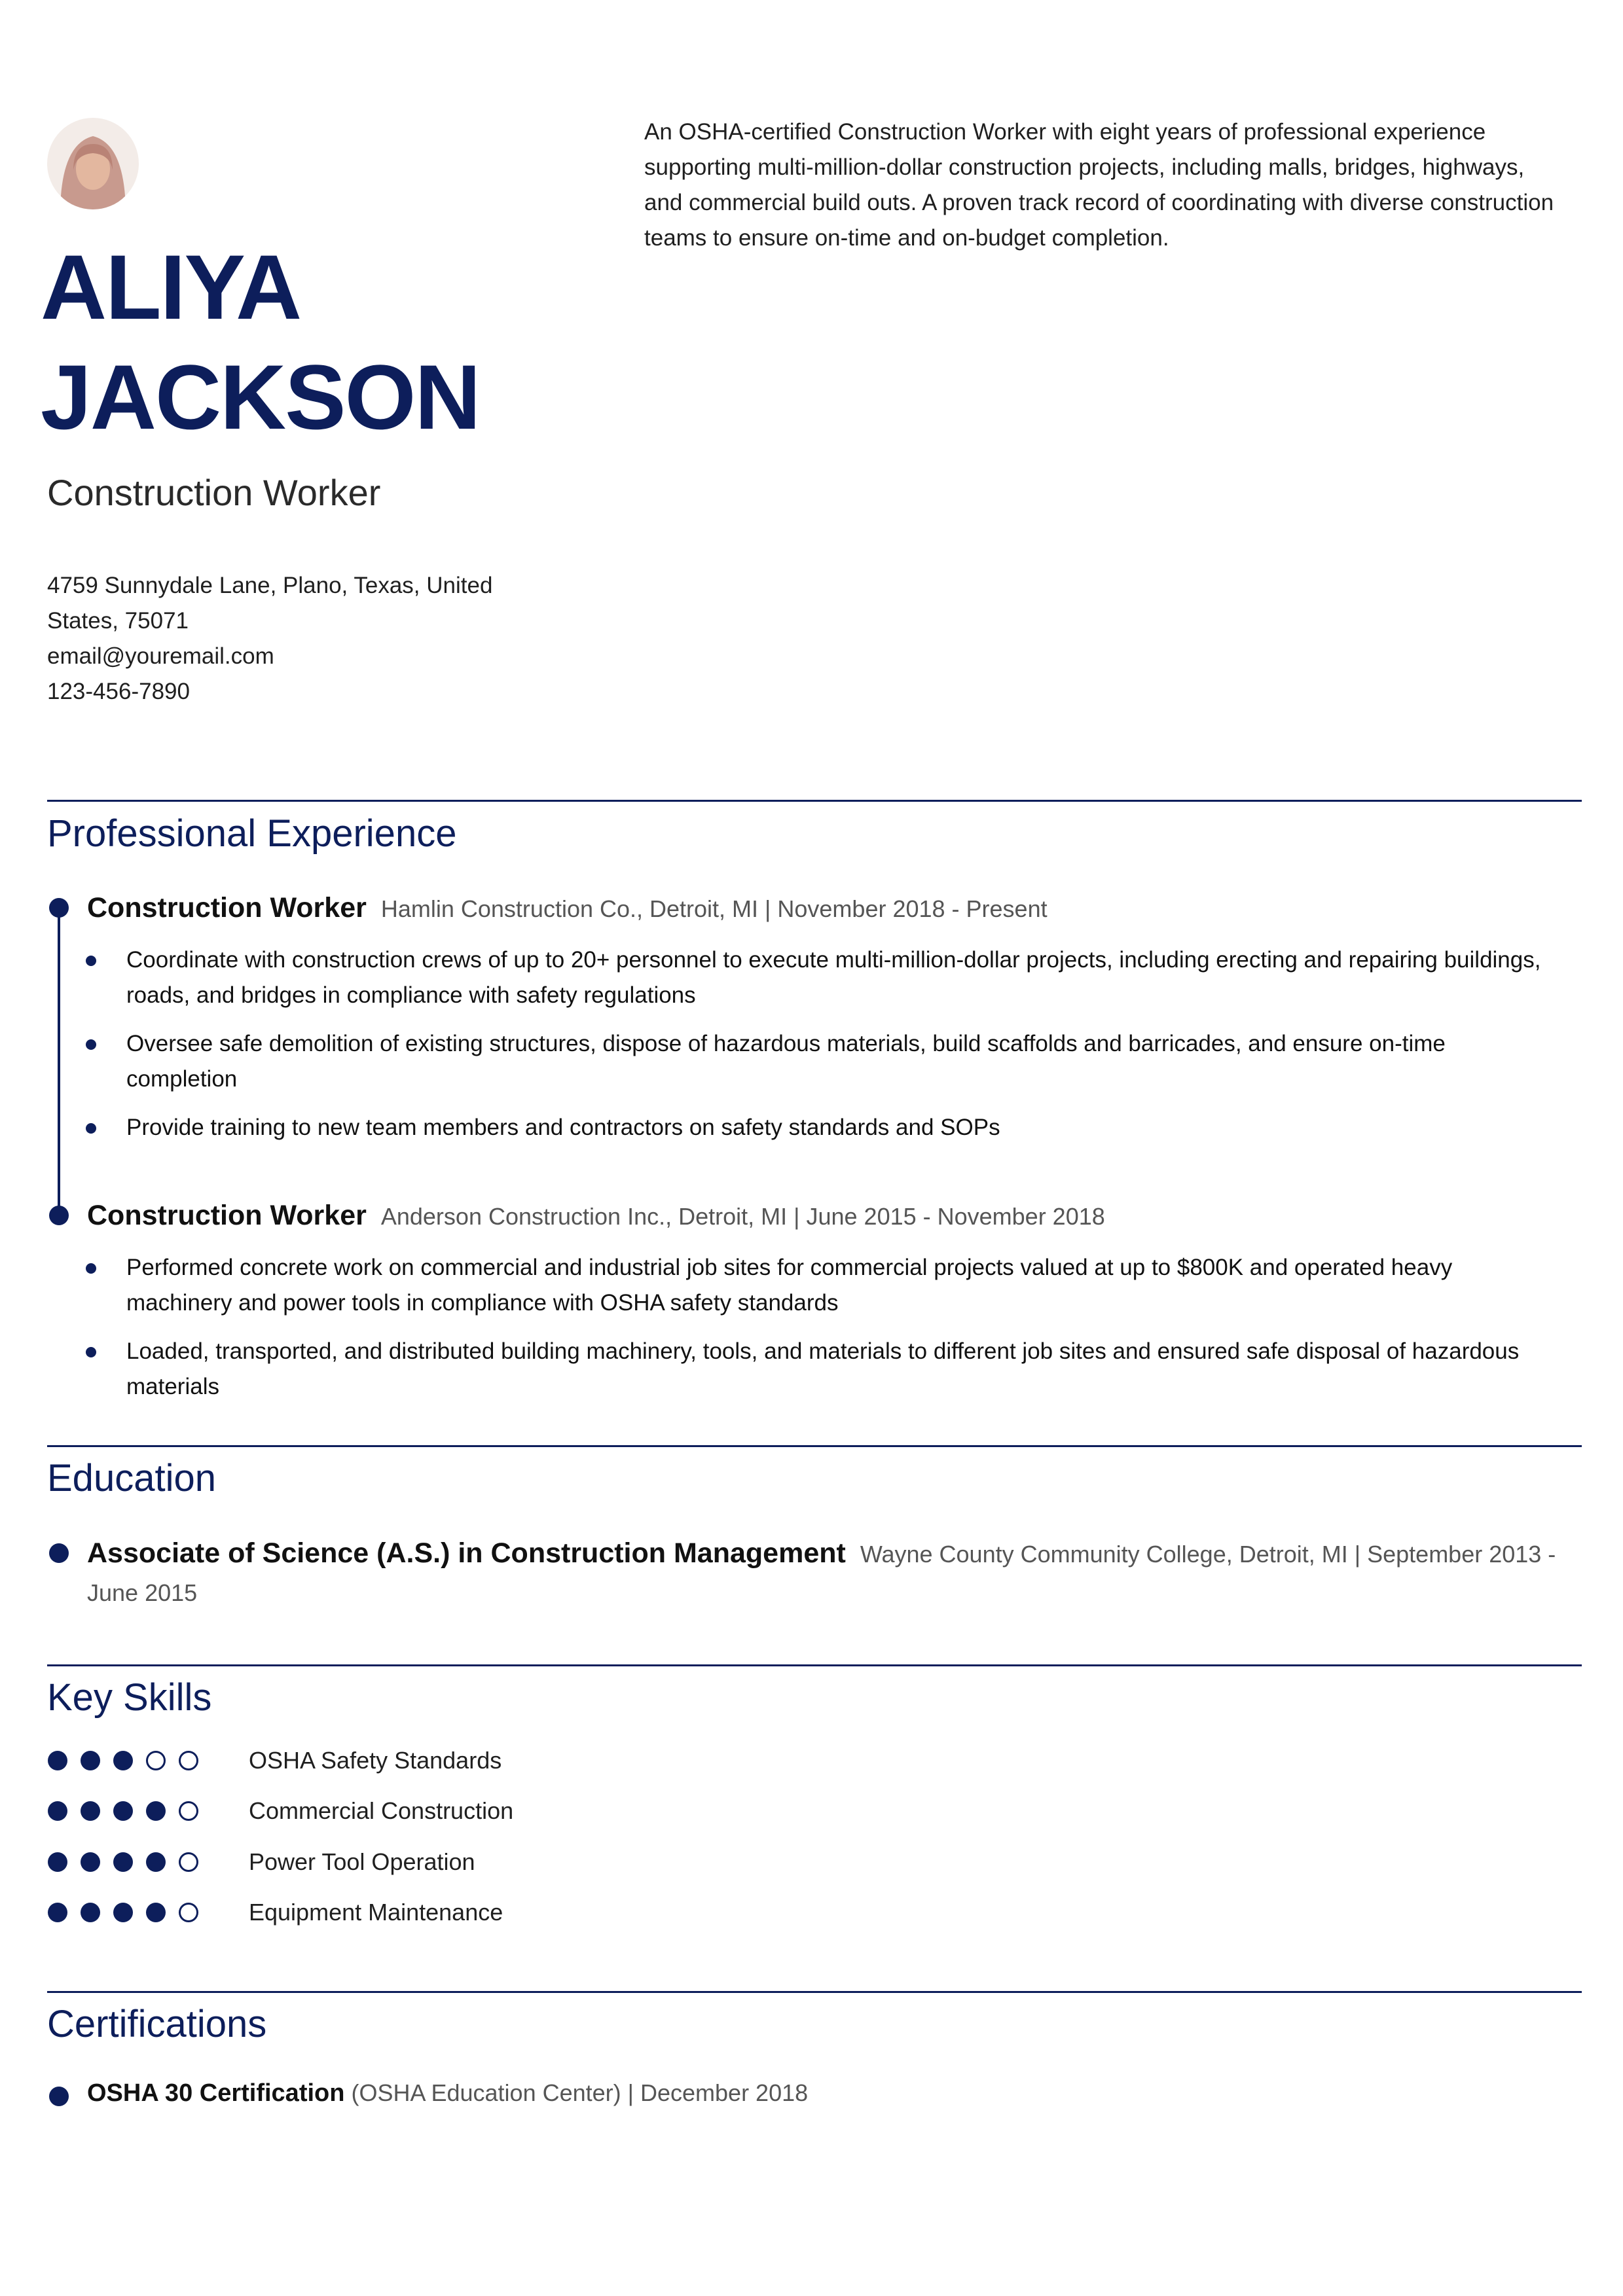 The width and height of the screenshot is (1623, 2296). Describe the element at coordinates (93, 163) in the screenshot. I see `profile-photo` at that location.